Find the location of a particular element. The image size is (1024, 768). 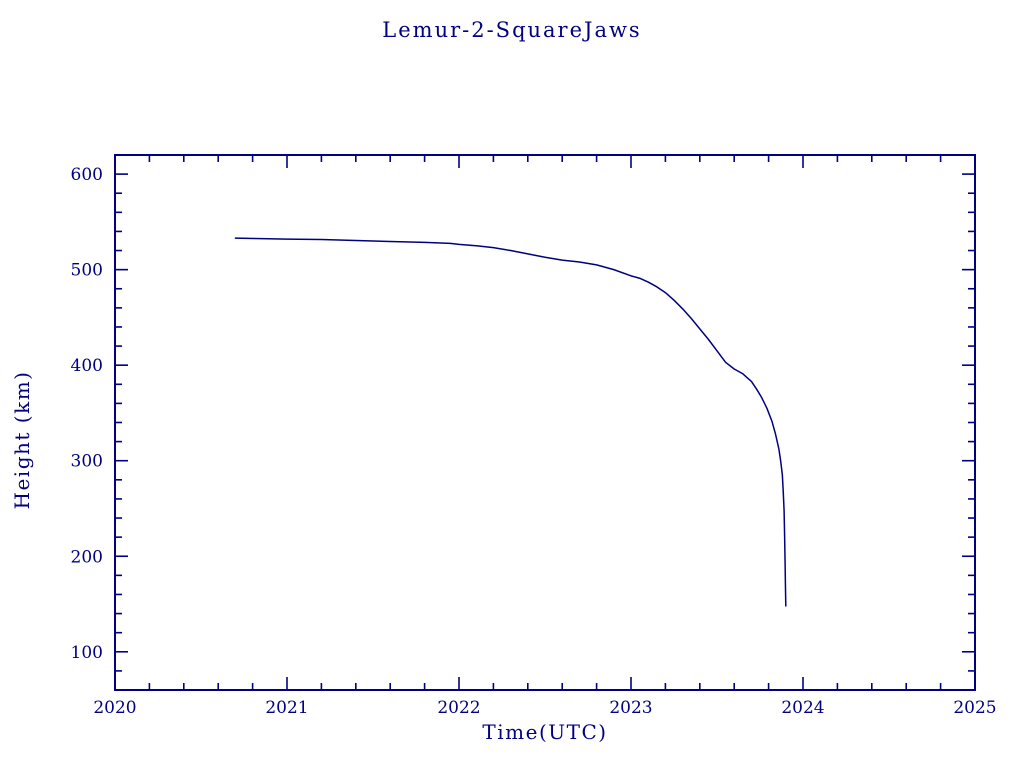

x-tick-label: 2024 is located at coordinates (802, 708).